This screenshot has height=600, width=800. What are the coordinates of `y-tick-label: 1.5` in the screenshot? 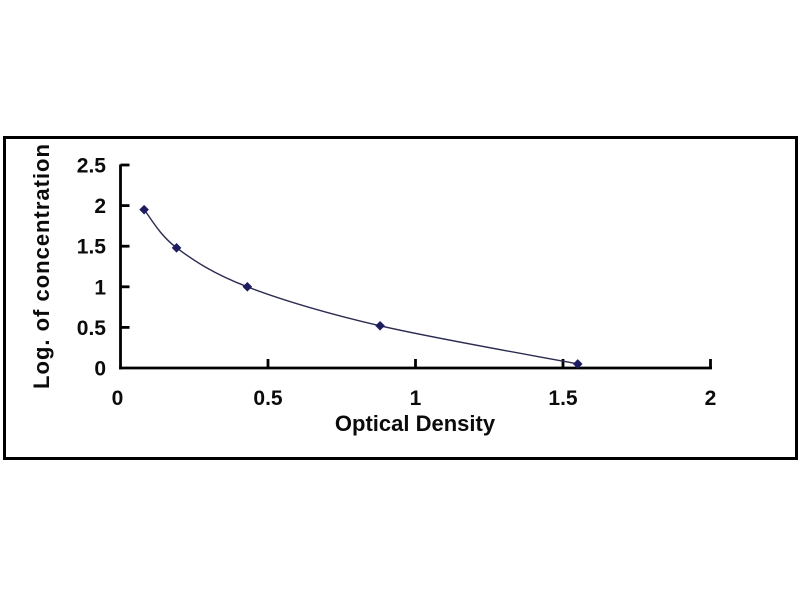 It's located at (92, 247).